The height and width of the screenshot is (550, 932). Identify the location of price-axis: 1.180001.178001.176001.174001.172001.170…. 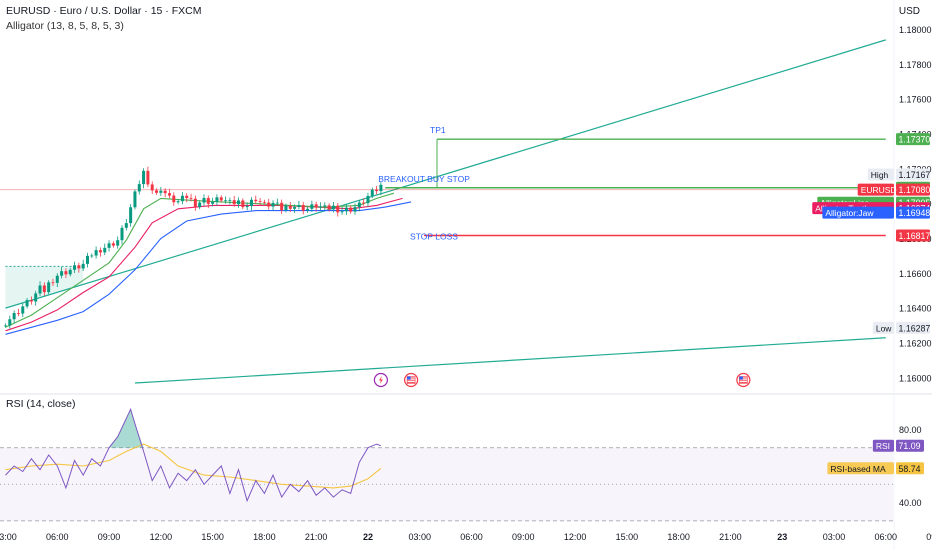
(872, 250).